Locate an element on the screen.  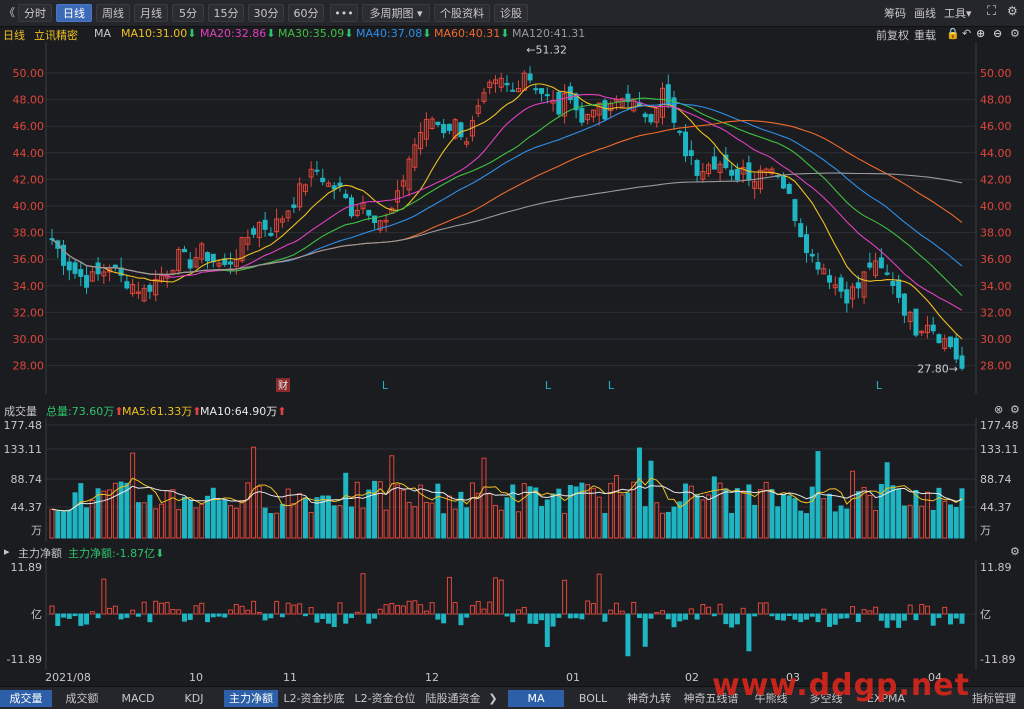
overlay-button: 重载 is located at coordinates (925, 35).